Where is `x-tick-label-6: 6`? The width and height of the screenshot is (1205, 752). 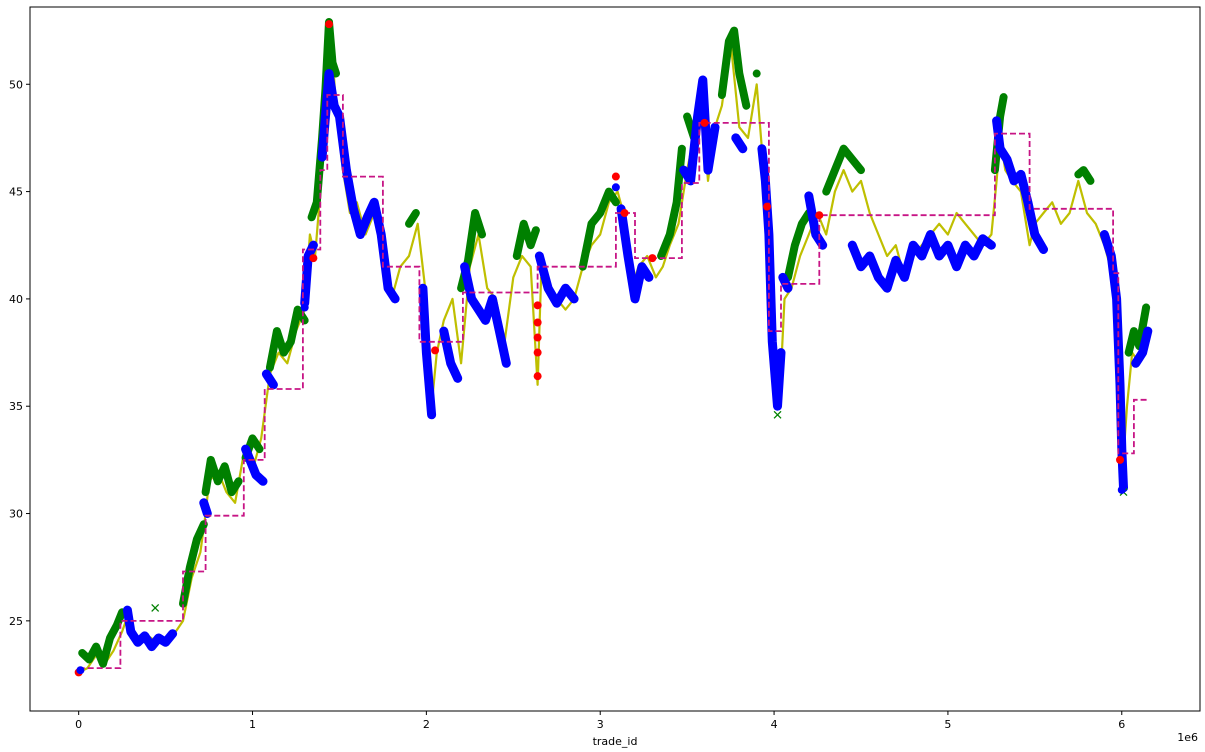
x-tick-label-6: 6 is located at coordinates (1121, 724).